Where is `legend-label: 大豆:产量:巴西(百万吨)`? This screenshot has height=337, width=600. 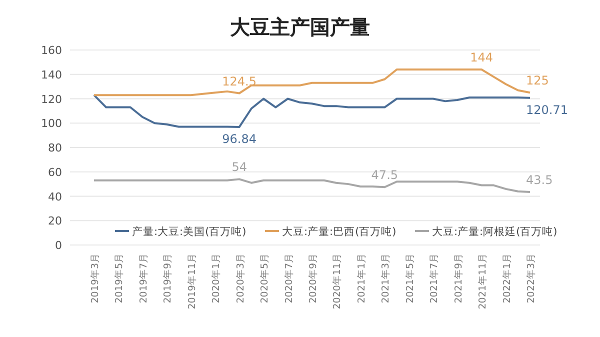
legend-label: 大豆:产量:巴西(百万吨) is located at coordinates (339, 231).